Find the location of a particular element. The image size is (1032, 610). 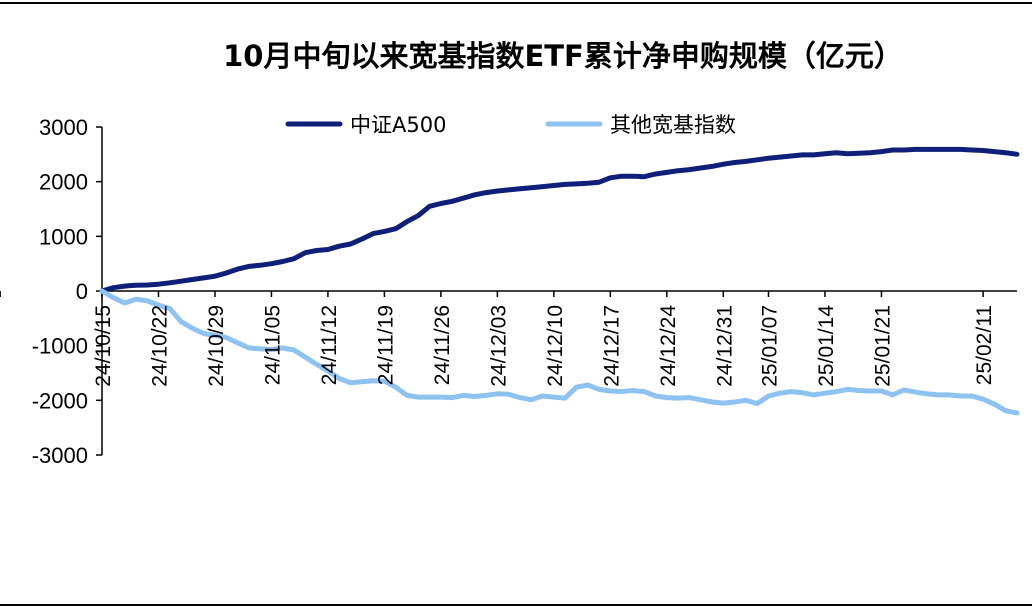

y-tick-label: -3000 is located at coordinates (60, 455).